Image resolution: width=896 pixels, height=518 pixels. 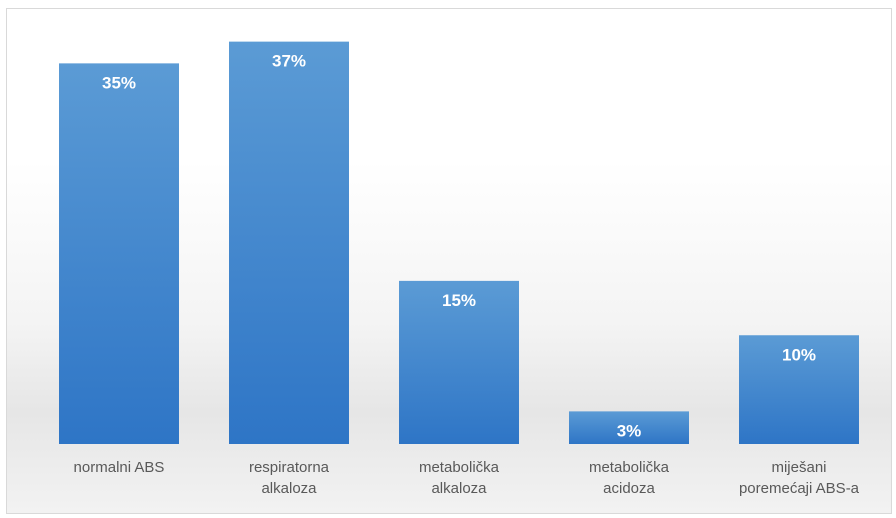 I want to click on data-label-4: 10%, so click(x=799, y=354).